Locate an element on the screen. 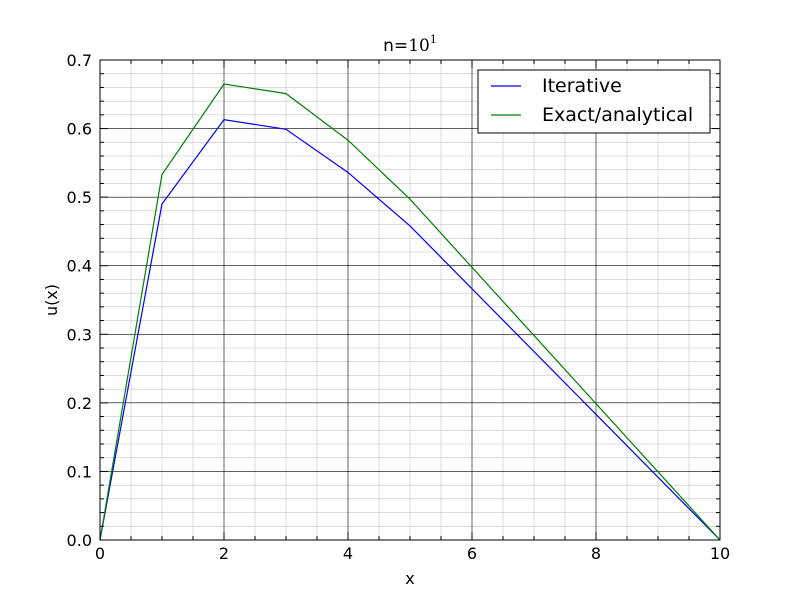  y-tick-labels: 0.0 0.1 0.2 0.3 0.4 0.5 0.6 0.7 is located at coordinates (79, 300).